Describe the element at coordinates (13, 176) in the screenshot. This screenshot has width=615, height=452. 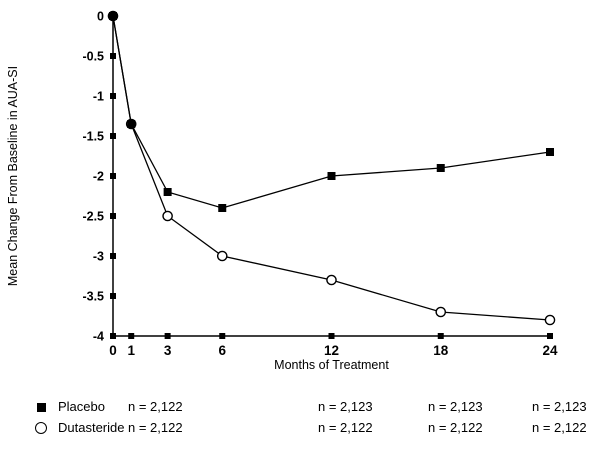
I see `y-axis-title: Mean Change From Baseline in AUA-SI` at that location.